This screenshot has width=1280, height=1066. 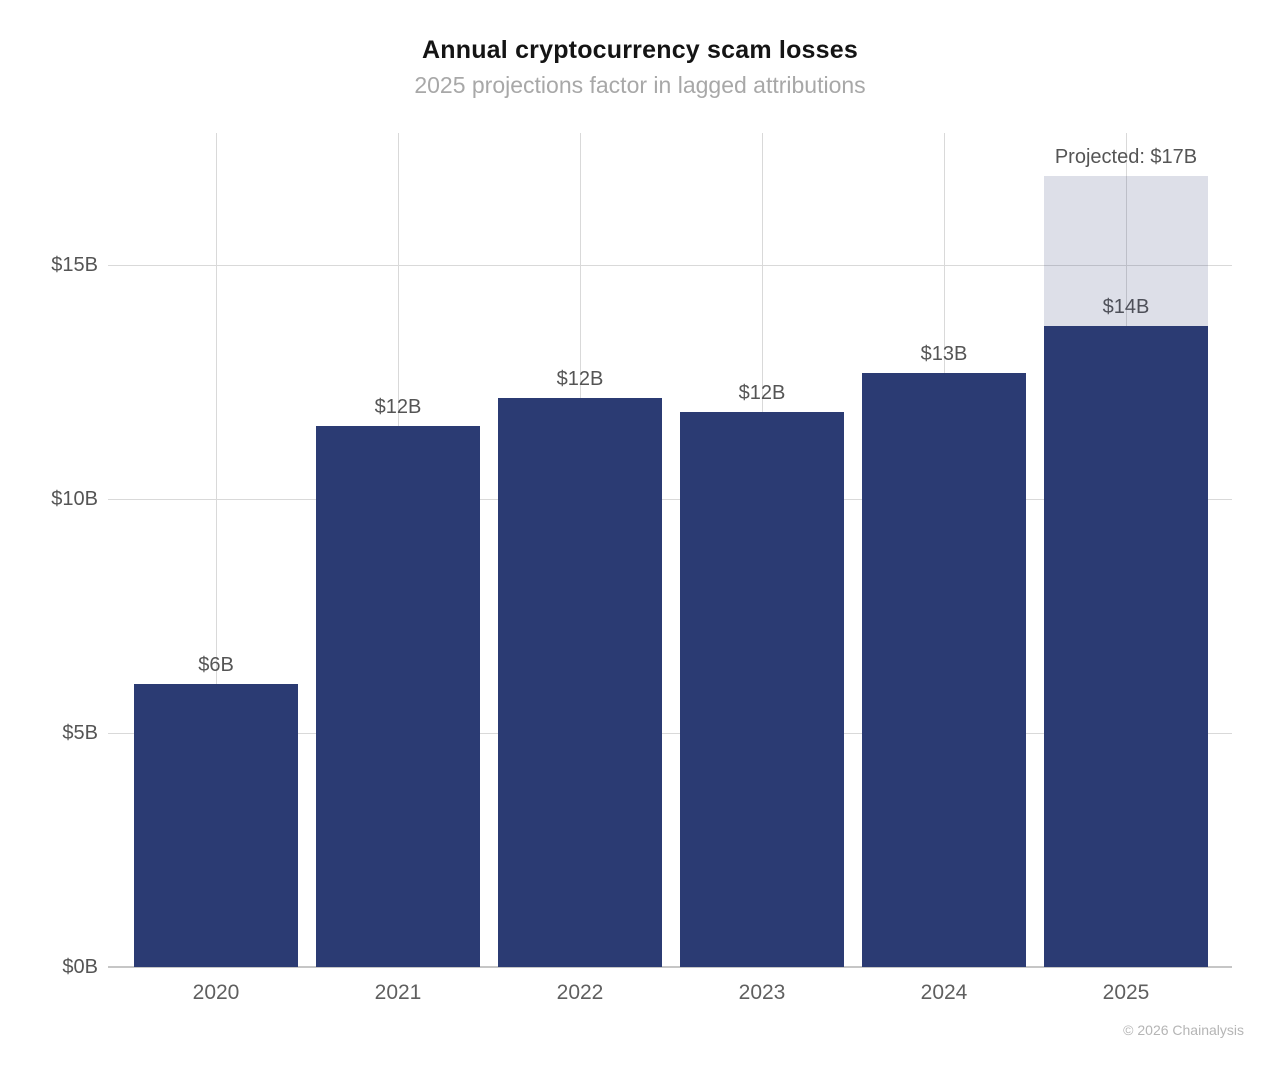 I want to click on v-gridline-2020, so click(x=216, y=550).